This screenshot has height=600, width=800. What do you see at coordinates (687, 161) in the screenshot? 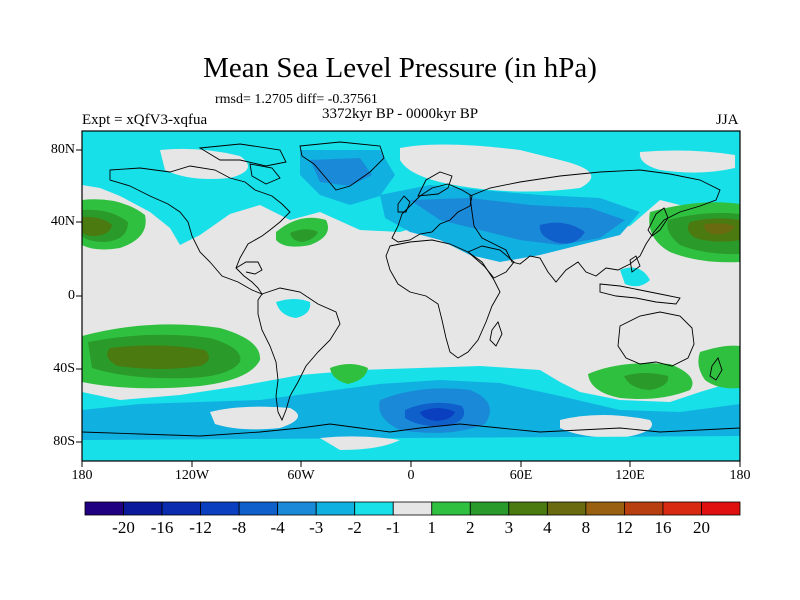
I see `neutral-patch-north-pacific` at bounding box center [687, 161].